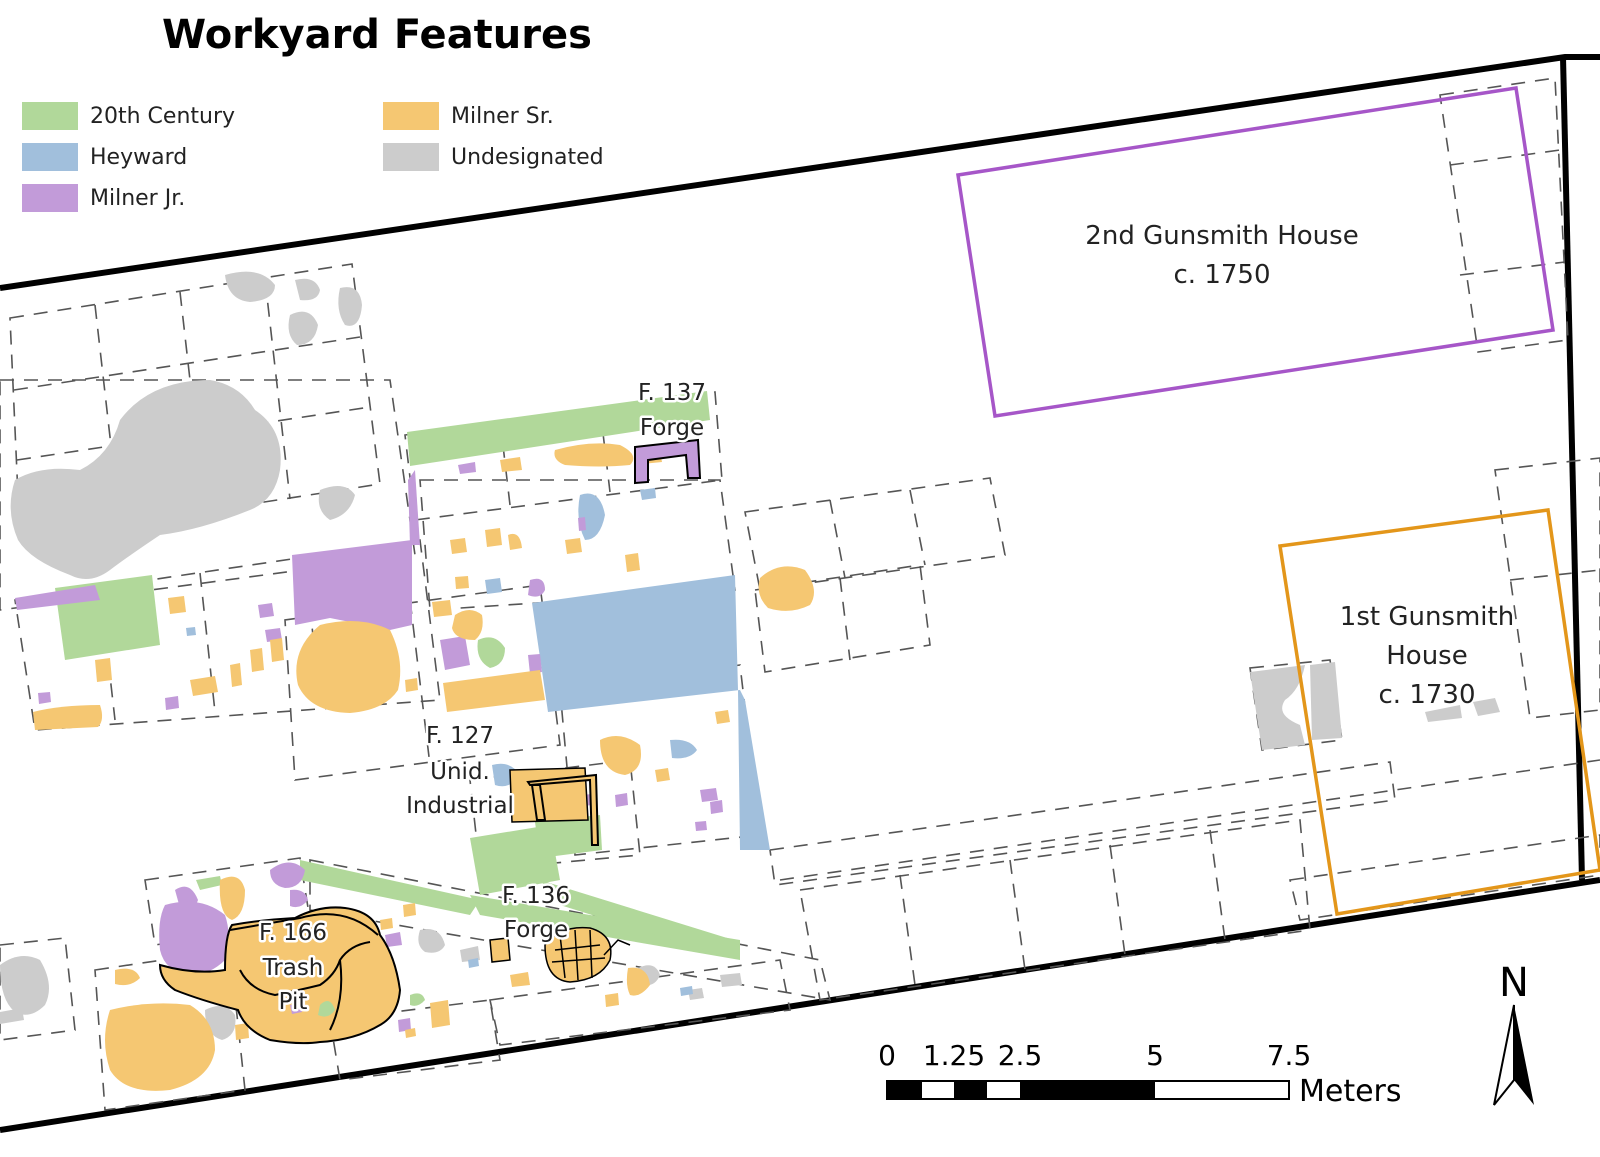 This screenshot has height=1157, width=1600. I want to click on first-house-name-label-1: 1st Gunsmith, so click(1427, 617).